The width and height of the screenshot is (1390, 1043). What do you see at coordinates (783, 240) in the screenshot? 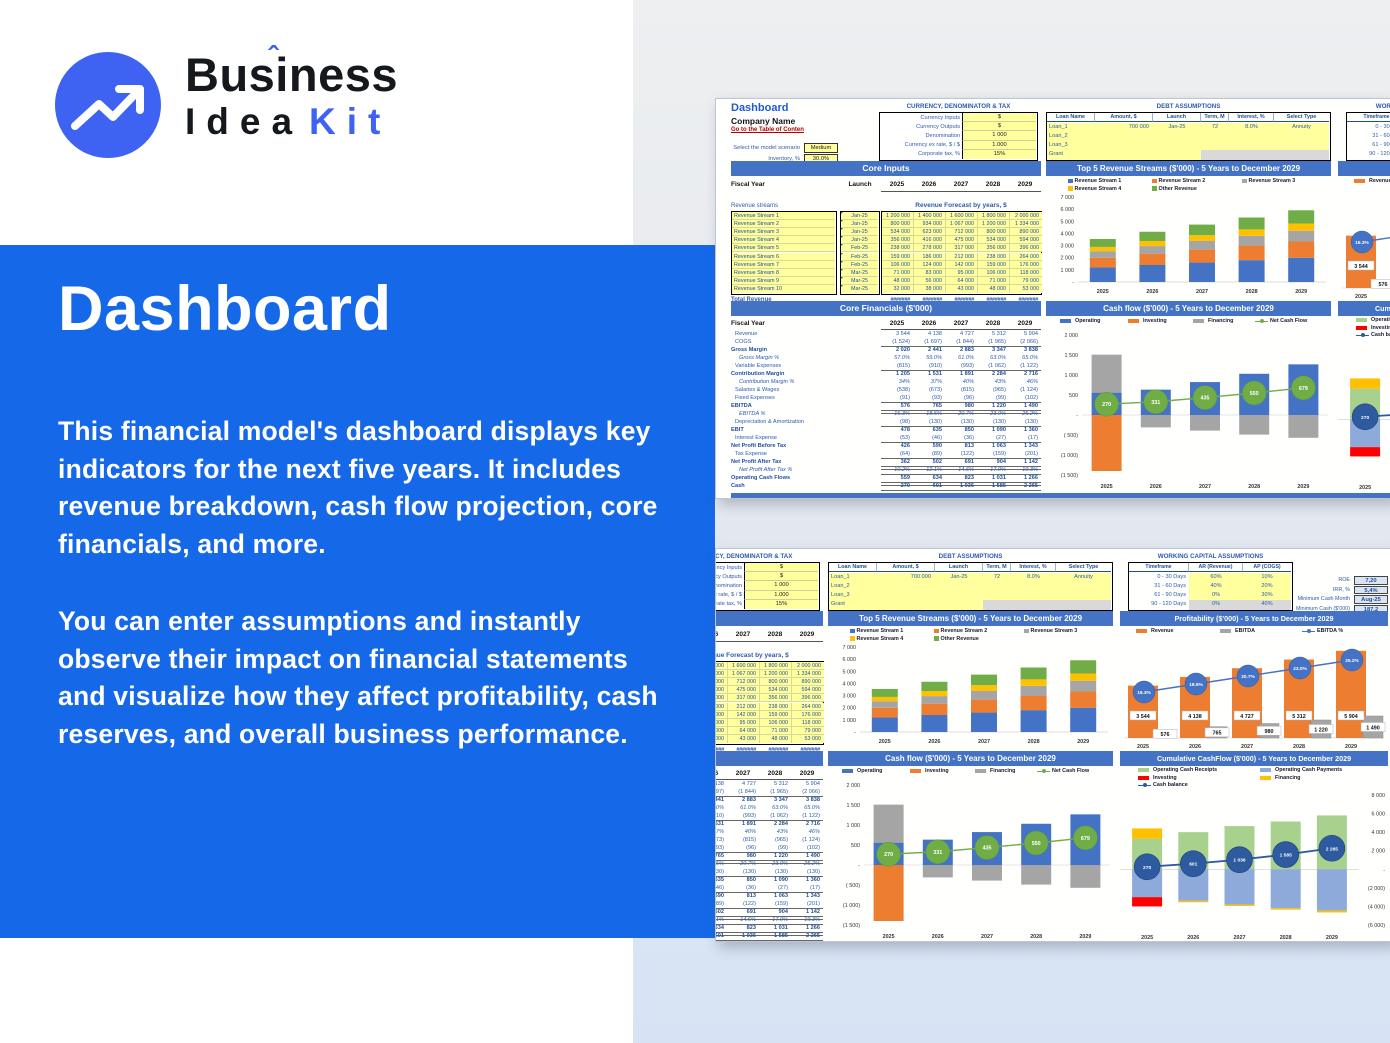
I see `revenue-stream-name: Revenue Stream 4` at bounding box center [783, 240].